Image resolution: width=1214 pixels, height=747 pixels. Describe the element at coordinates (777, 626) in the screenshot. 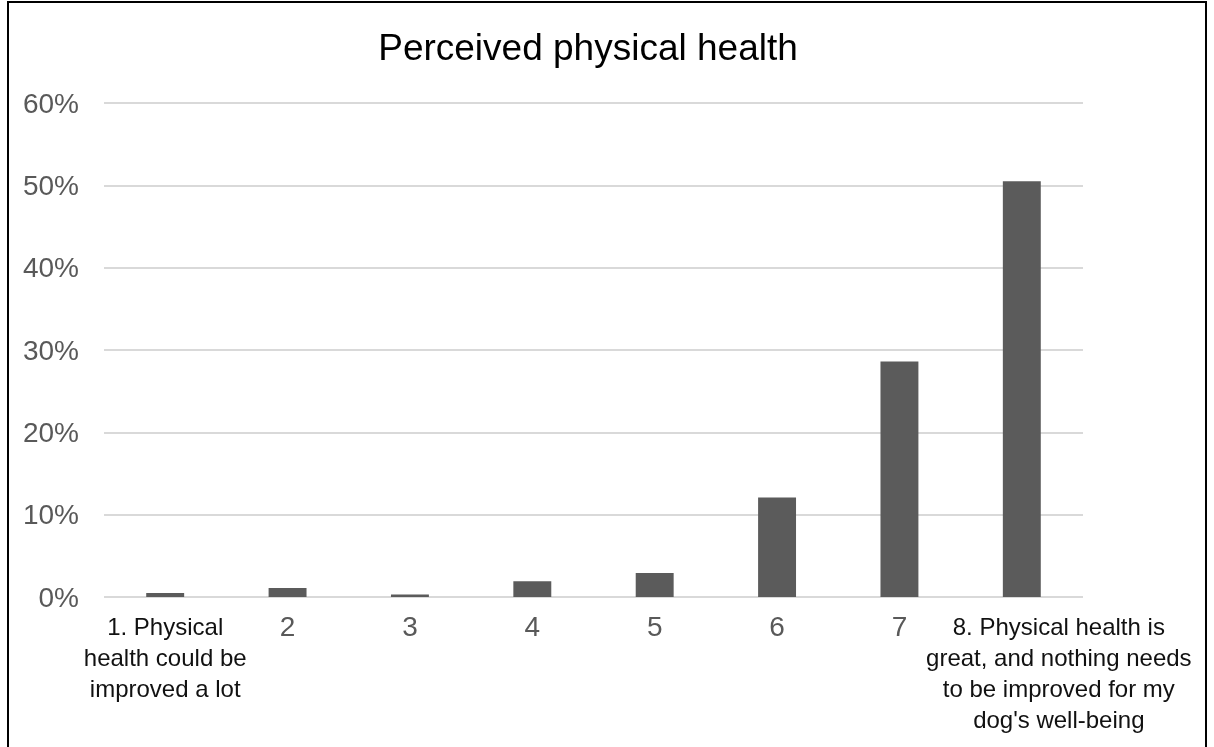

I see `x-tick-label: 6` at that location.